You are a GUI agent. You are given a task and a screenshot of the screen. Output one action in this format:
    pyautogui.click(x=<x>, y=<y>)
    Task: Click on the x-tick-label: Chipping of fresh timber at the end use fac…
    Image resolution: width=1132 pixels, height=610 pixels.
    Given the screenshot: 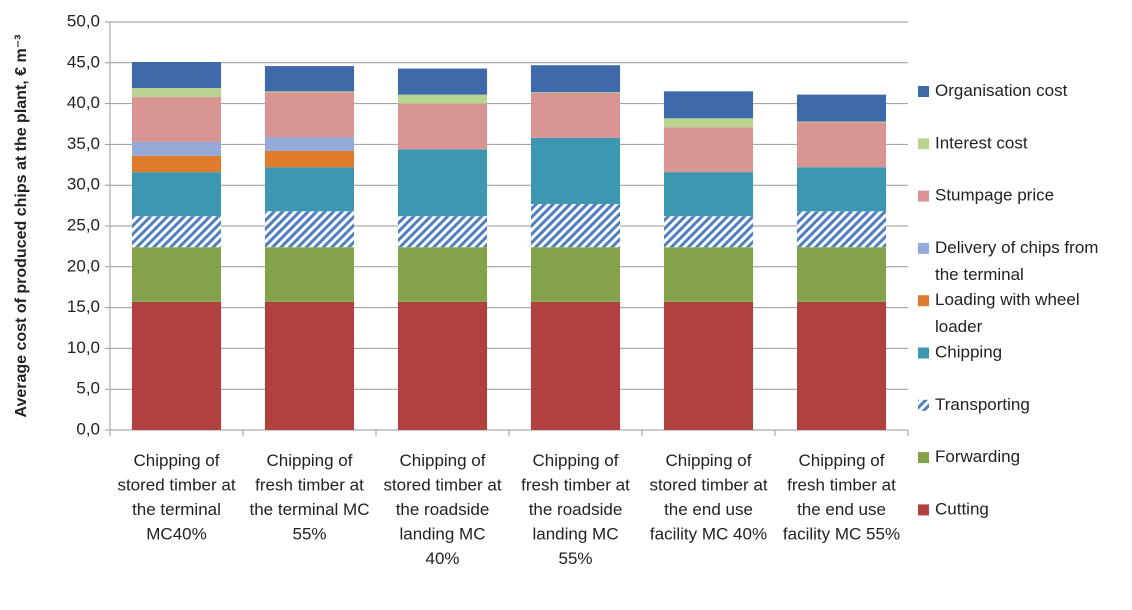 What is the action you would take?
    pyautogui.click(x=841, y=497)
    